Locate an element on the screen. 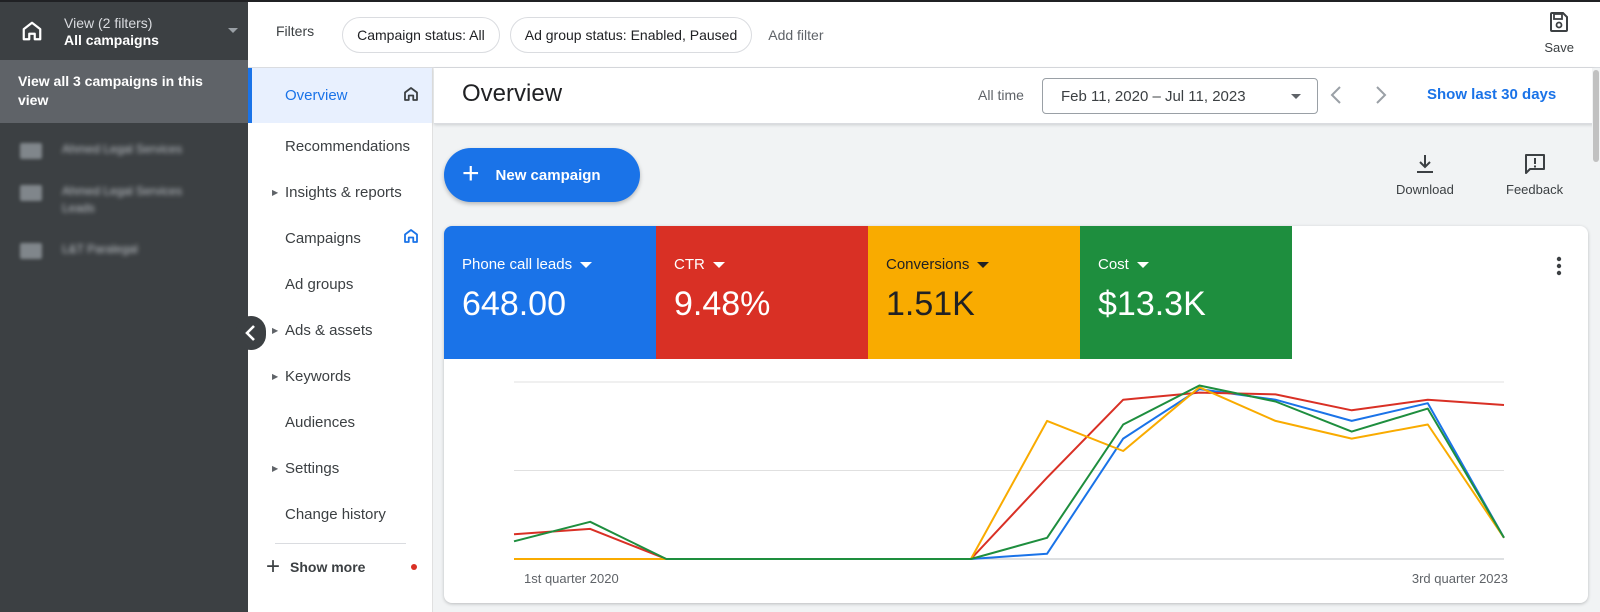  nav-item-ad-groups: Ad groups is located at coordinates (340, 284).